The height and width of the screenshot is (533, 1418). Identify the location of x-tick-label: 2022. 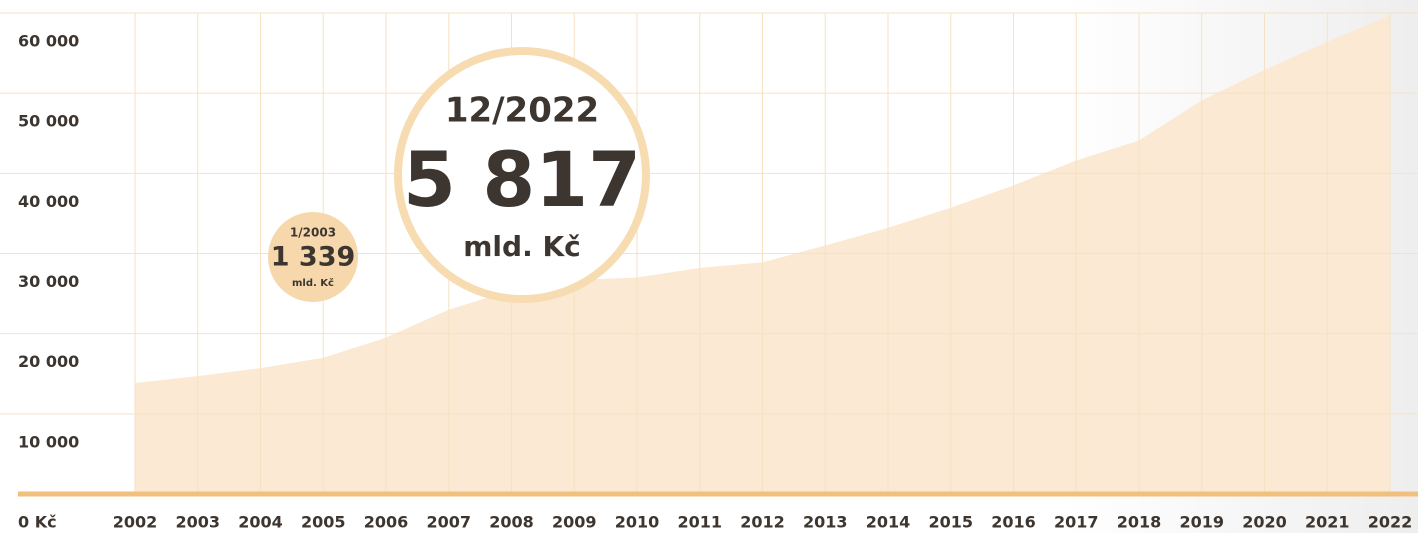
(1390, 522).